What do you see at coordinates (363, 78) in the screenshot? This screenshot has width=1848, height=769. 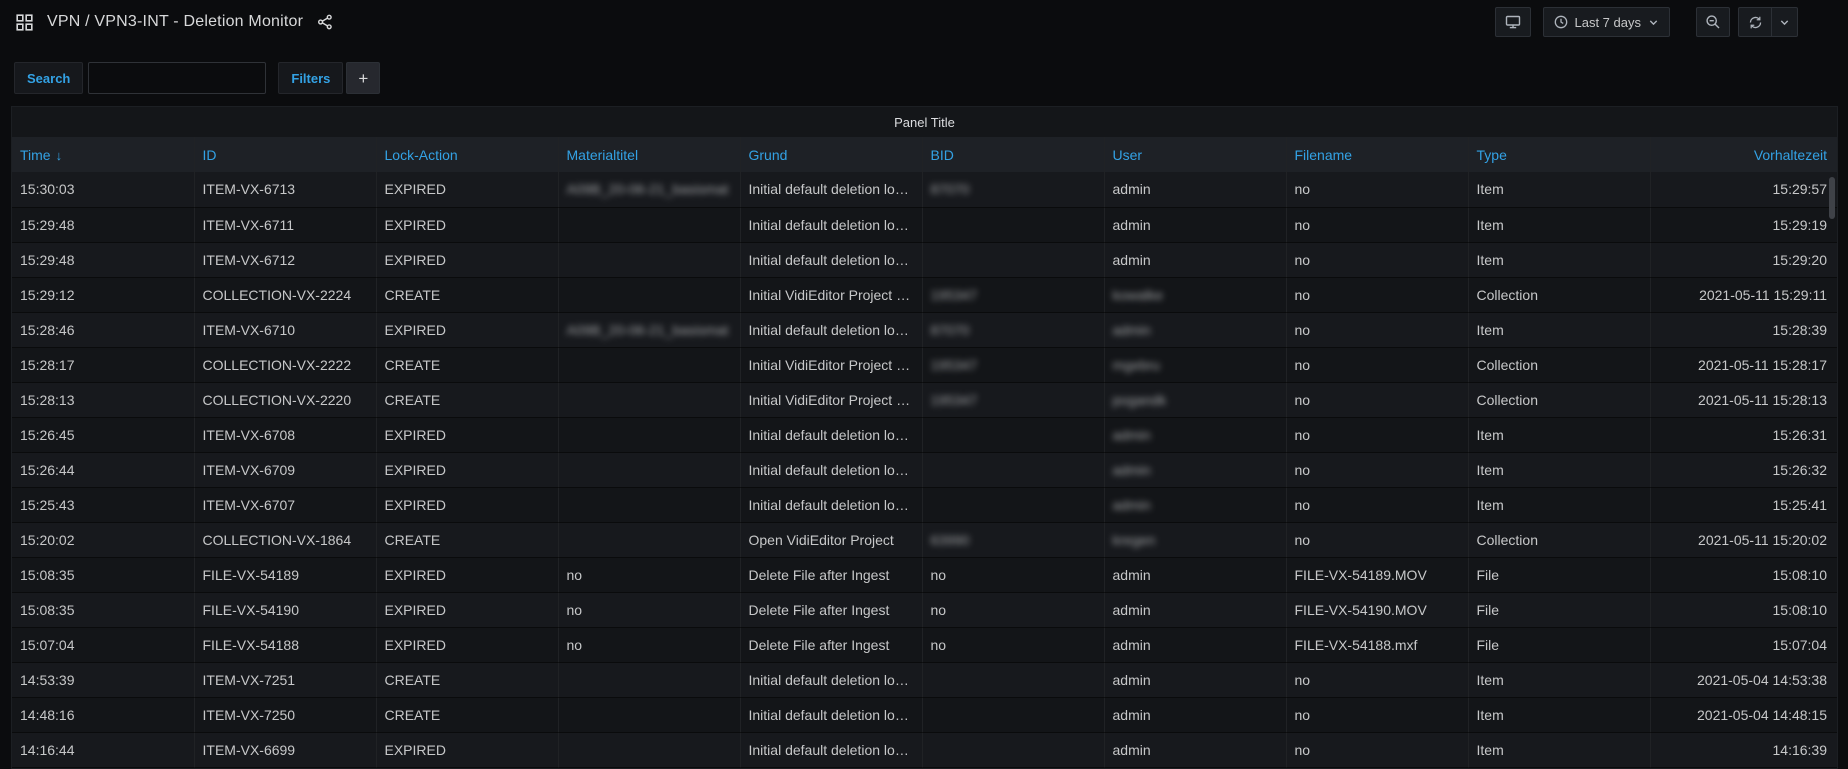 I see `add-filter-button: +` at bounding box center [363, 78].